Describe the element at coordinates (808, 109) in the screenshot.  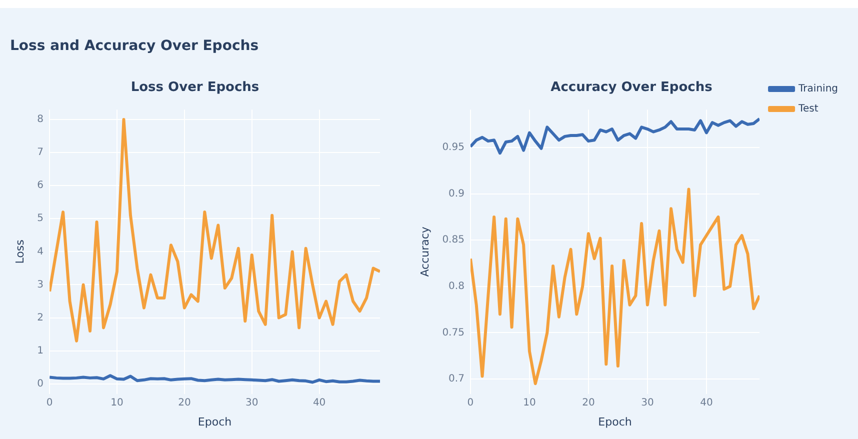
I see `legend-label: Test` at that location.